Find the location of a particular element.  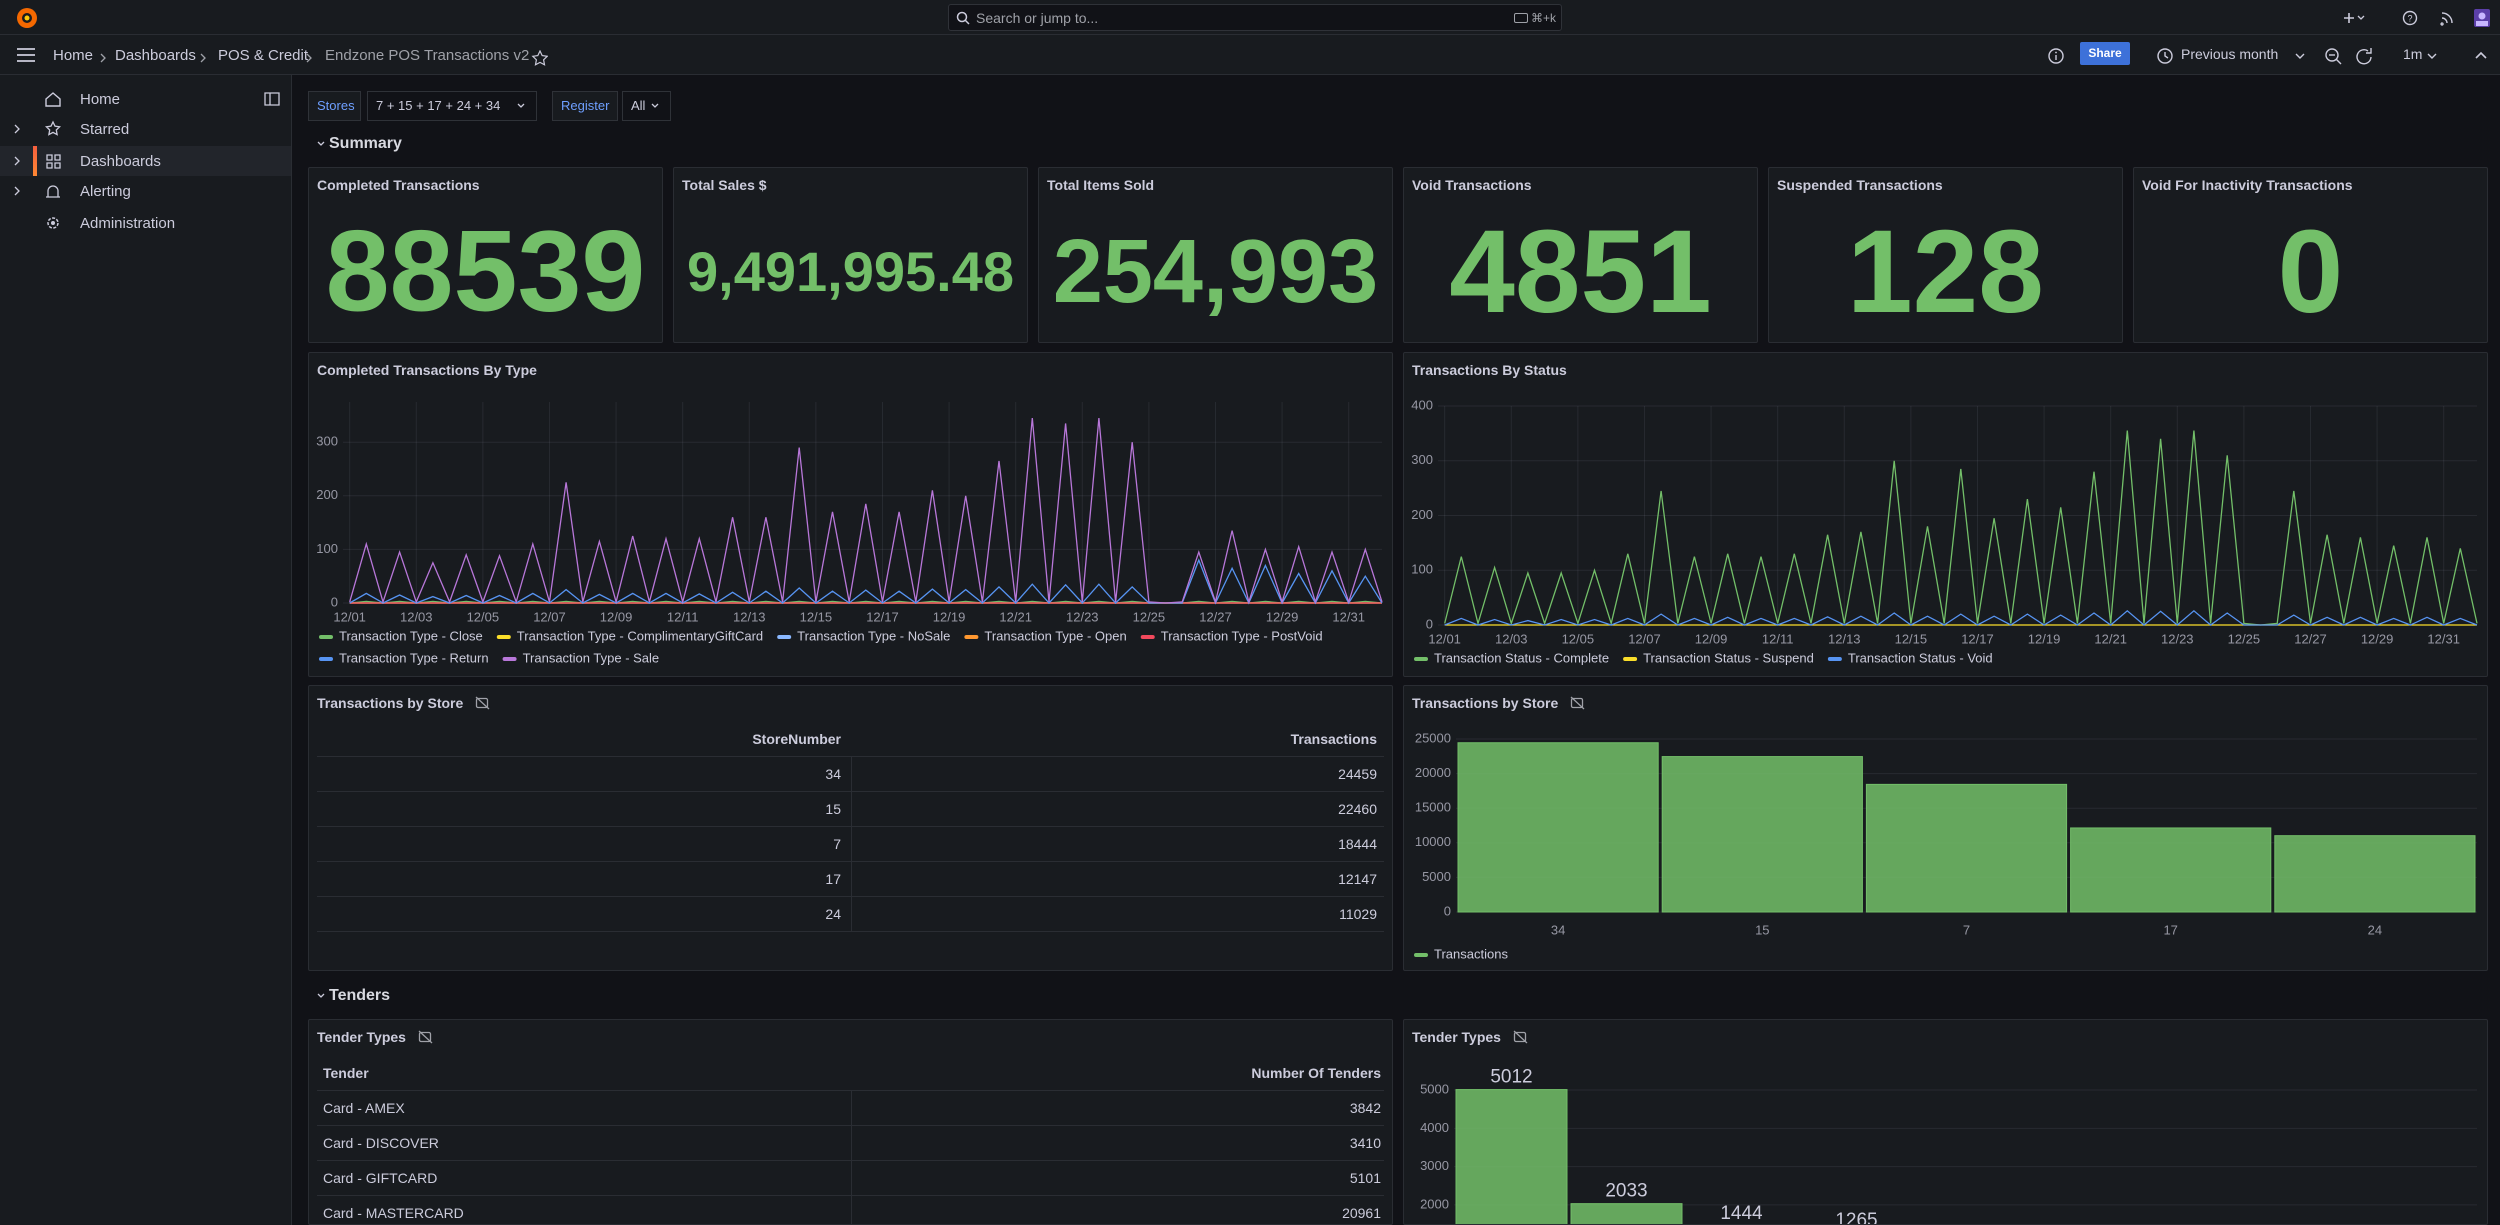

legend-item: Transaction Type - Close is located at coordinates (401, 635).